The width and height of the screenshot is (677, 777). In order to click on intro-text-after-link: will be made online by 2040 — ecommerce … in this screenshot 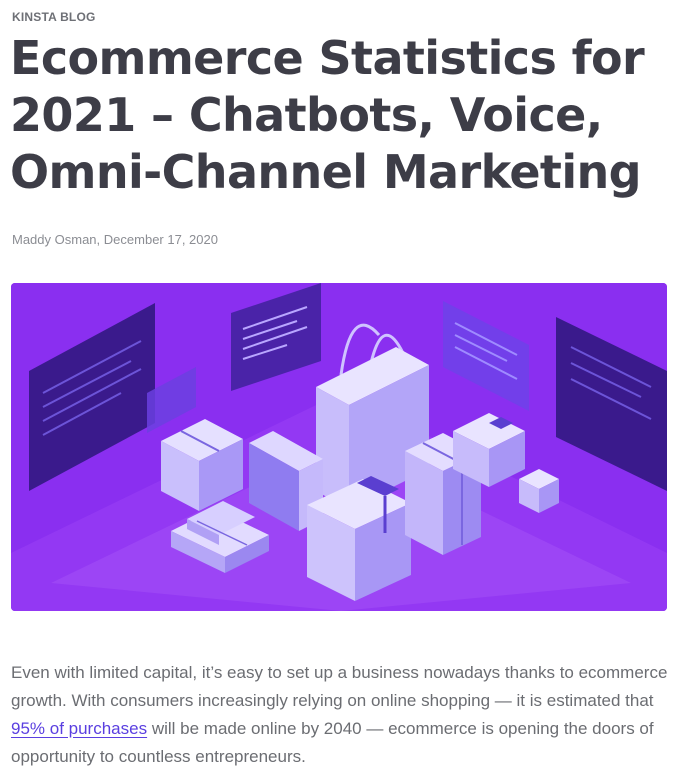, I will do `click(332, 742)`.